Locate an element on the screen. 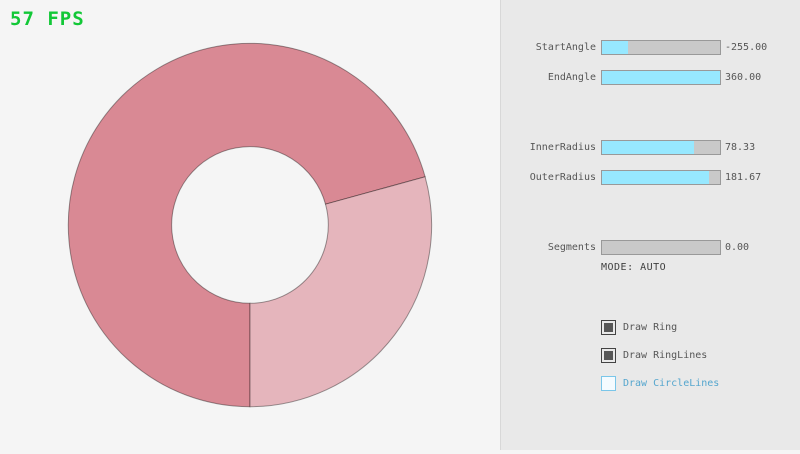 Image resolution: width=800 pixels, height=454 pixels. inner-radius-label: InnerRadius is located at coordinates (562, 147).